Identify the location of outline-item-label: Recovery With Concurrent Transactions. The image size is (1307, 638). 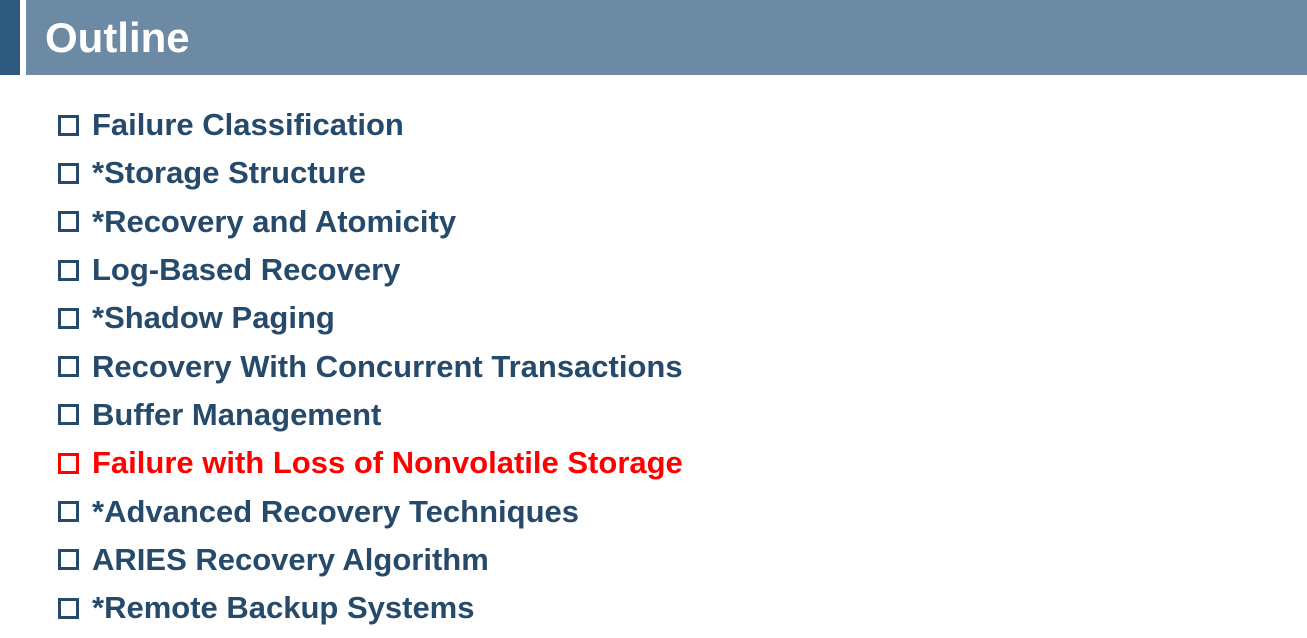
(387, 366).